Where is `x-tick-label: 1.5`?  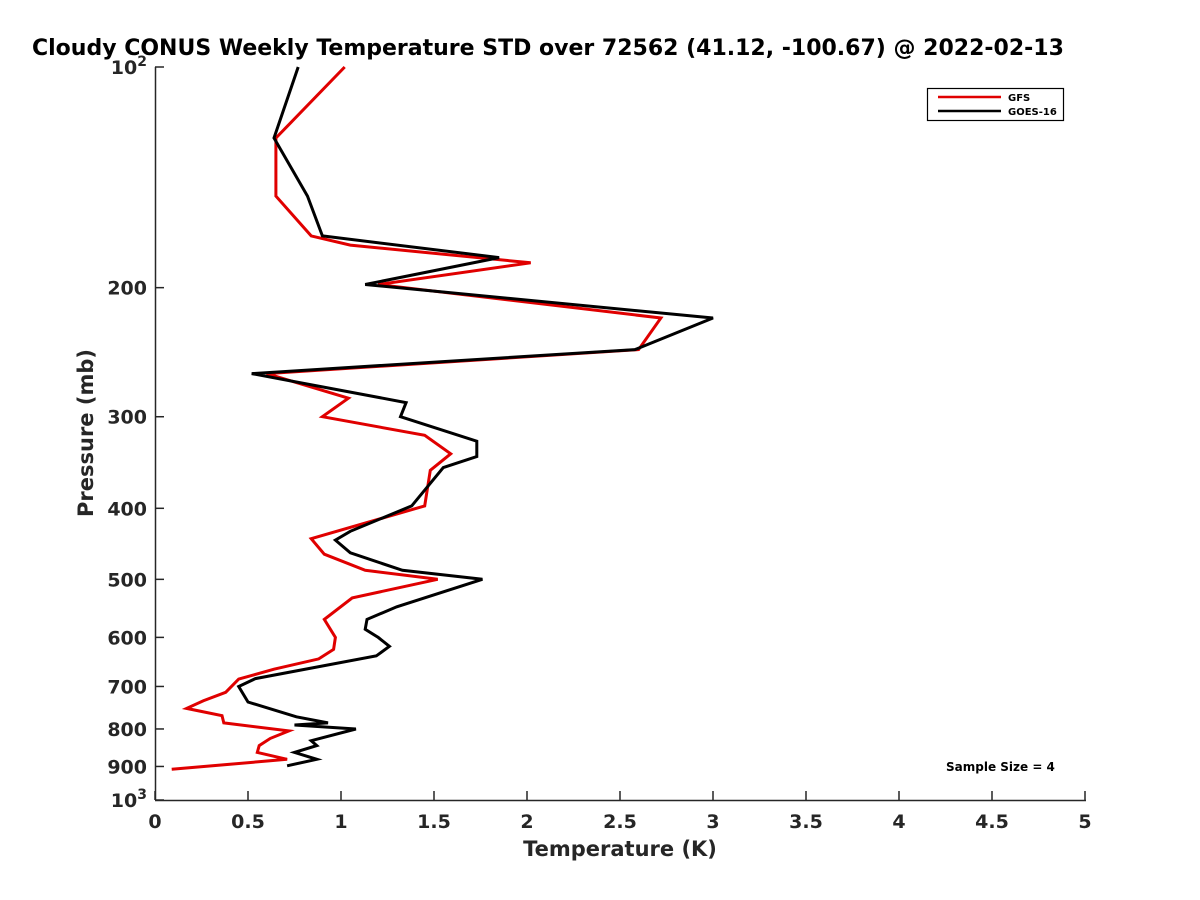
x-tick-label: 1.5 is located at coordinates (434, 822).